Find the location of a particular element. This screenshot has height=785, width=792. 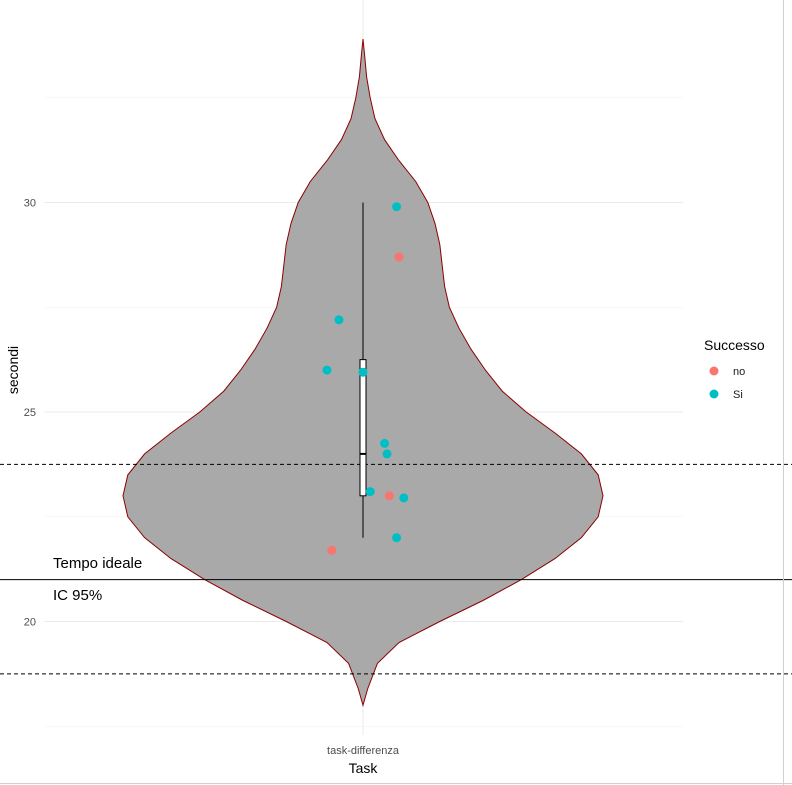

point-9-no is located at coordinates (389, 496).